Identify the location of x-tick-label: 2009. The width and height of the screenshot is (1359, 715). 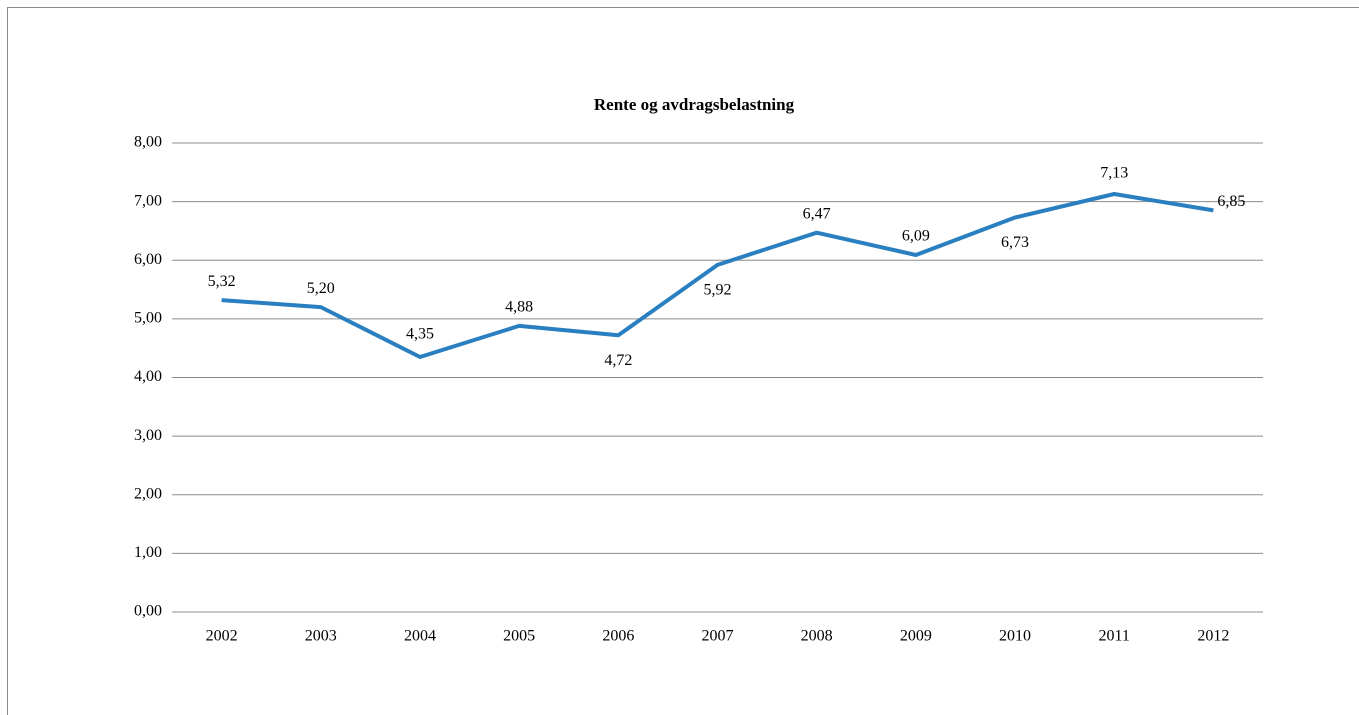
(916, 636).